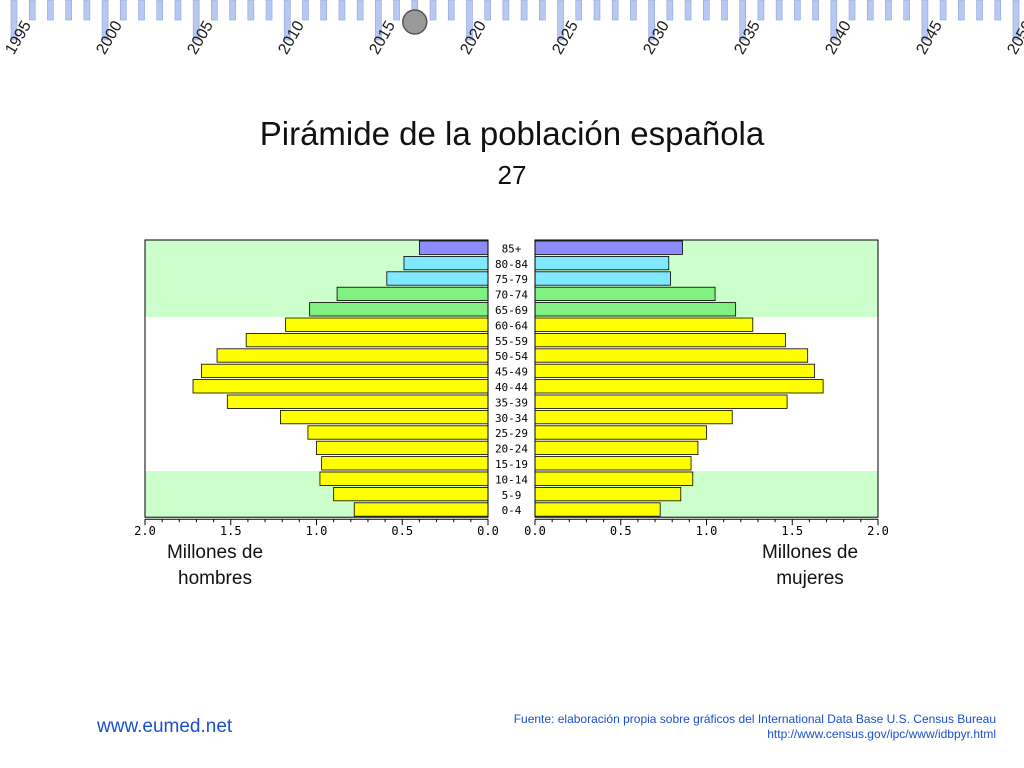  Describe the element at coordinates (511, 279) in the screenshot. I see `age-group-label: 75-79` at that location.